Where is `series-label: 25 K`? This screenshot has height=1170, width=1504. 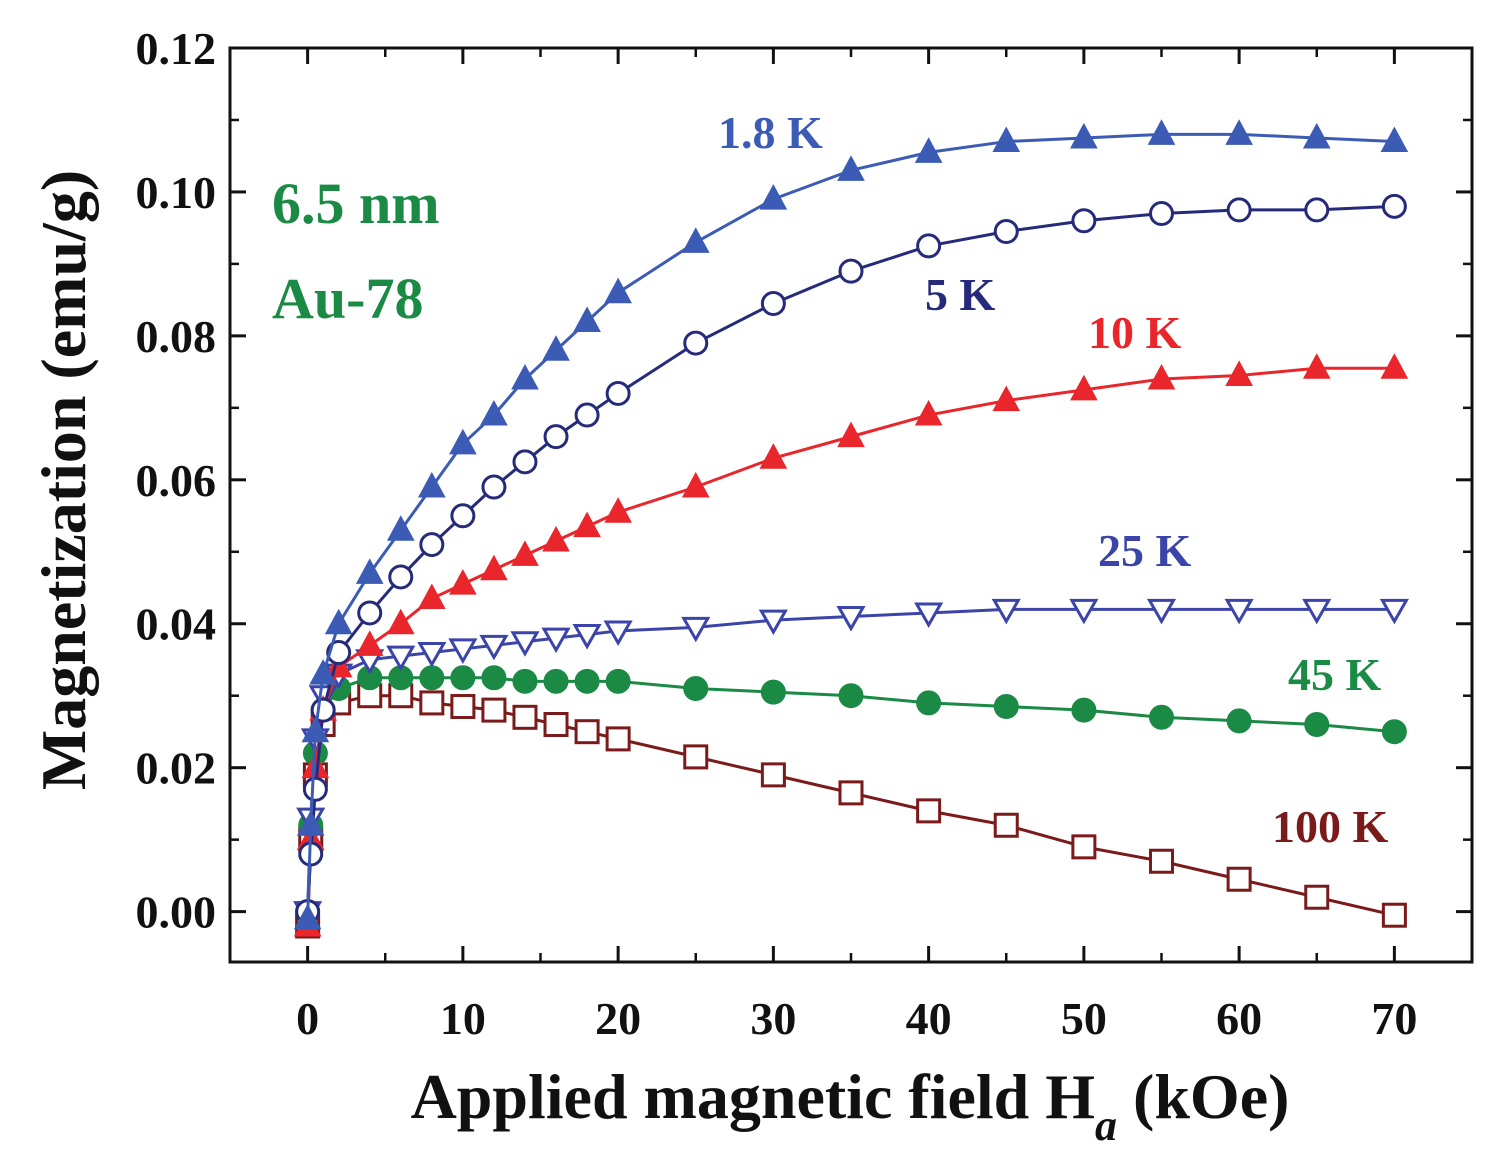
series-label: 25 K is located at coordinates (1145, 550).